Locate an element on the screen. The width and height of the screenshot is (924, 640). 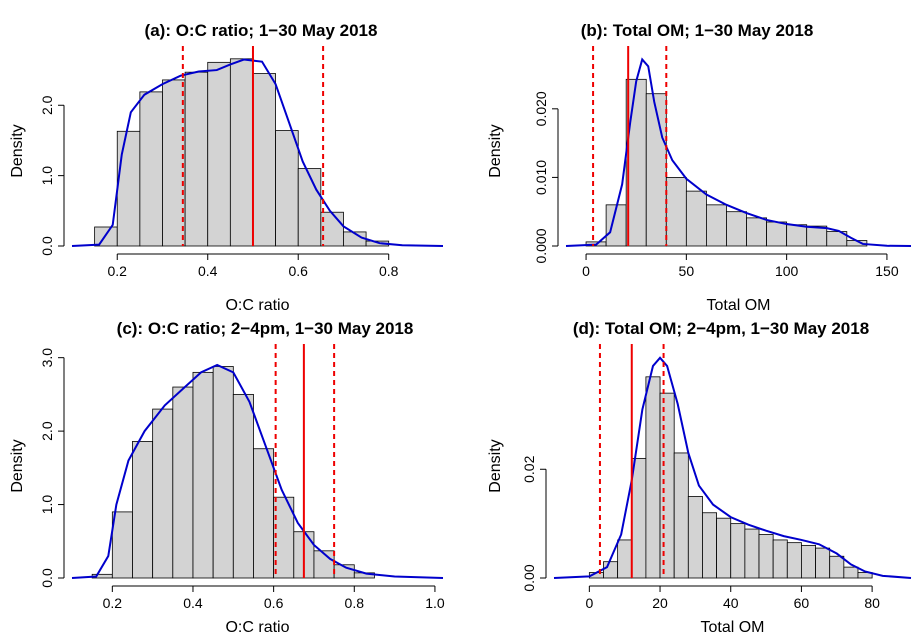
y-tick-label: 0.00 is located at coordinates (529, 577).